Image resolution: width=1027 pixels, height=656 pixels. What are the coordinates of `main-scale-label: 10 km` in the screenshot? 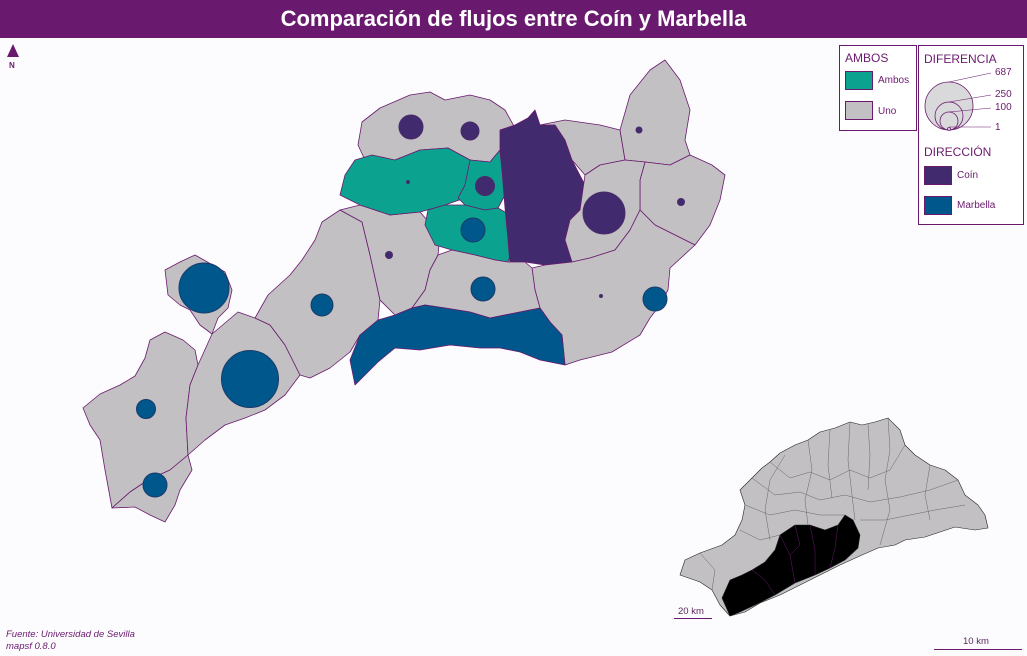 It's located at (976, 641).